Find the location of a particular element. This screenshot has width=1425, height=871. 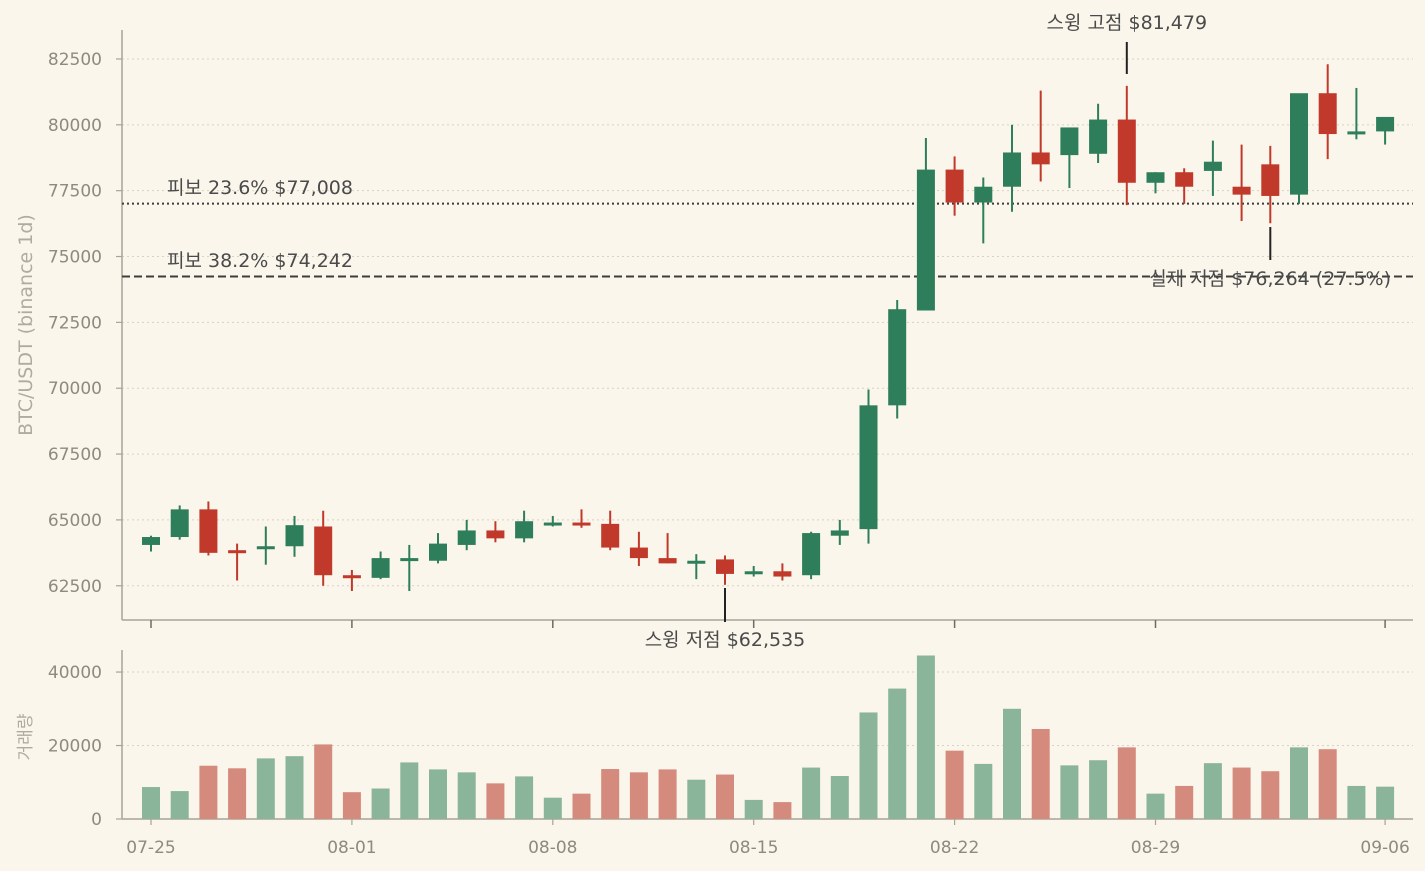

x-tick-label: 07-25 is located at coordinates (150, 848).